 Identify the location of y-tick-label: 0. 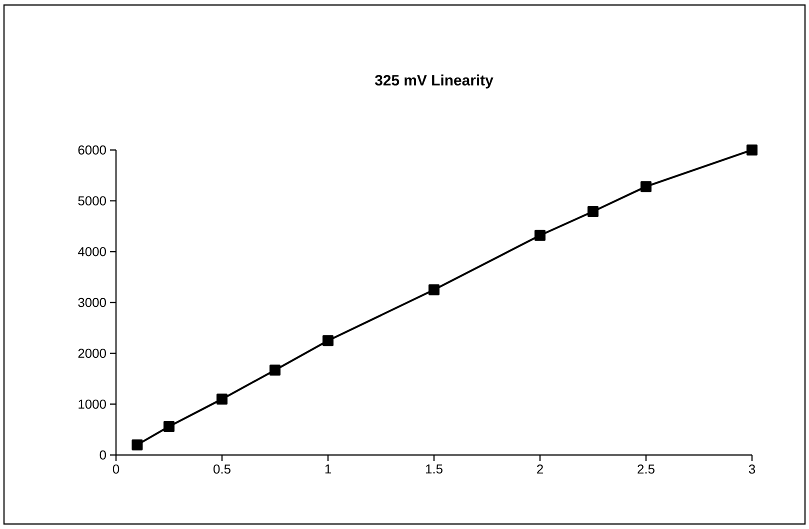
(103, 455).